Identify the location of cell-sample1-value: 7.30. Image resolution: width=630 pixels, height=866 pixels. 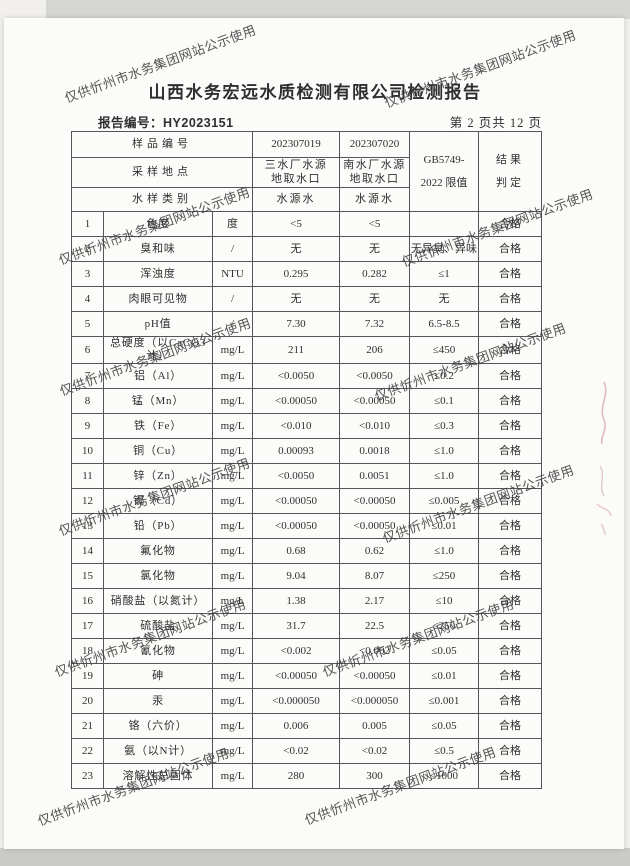
(296, 324).